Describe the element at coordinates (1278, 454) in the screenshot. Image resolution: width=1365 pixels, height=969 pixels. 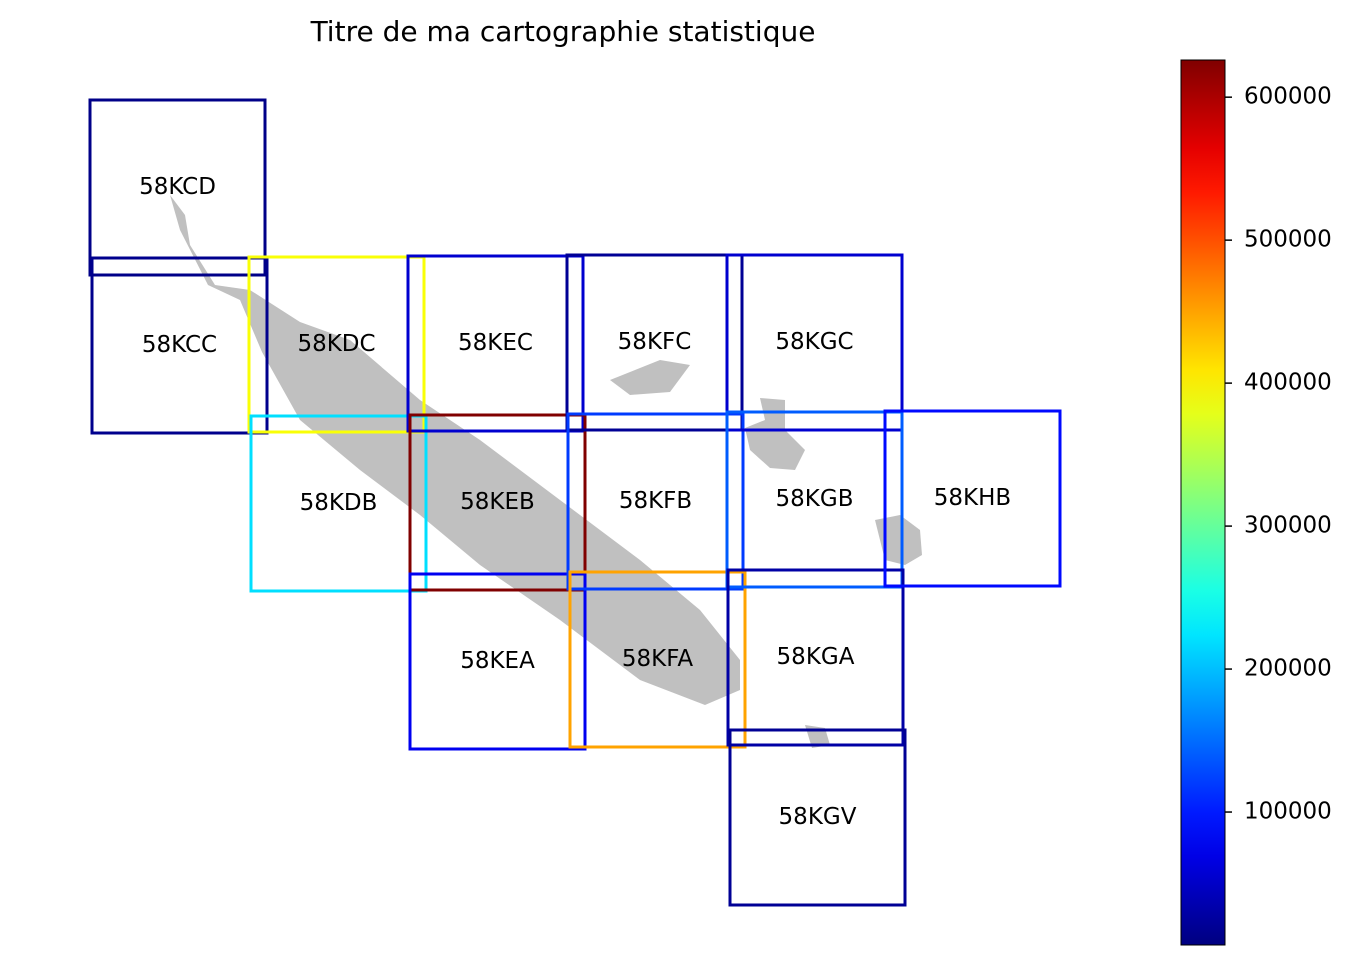
I see `colorbar-ticks: 100000 200000 300000 400000 500000 600000` at that location.